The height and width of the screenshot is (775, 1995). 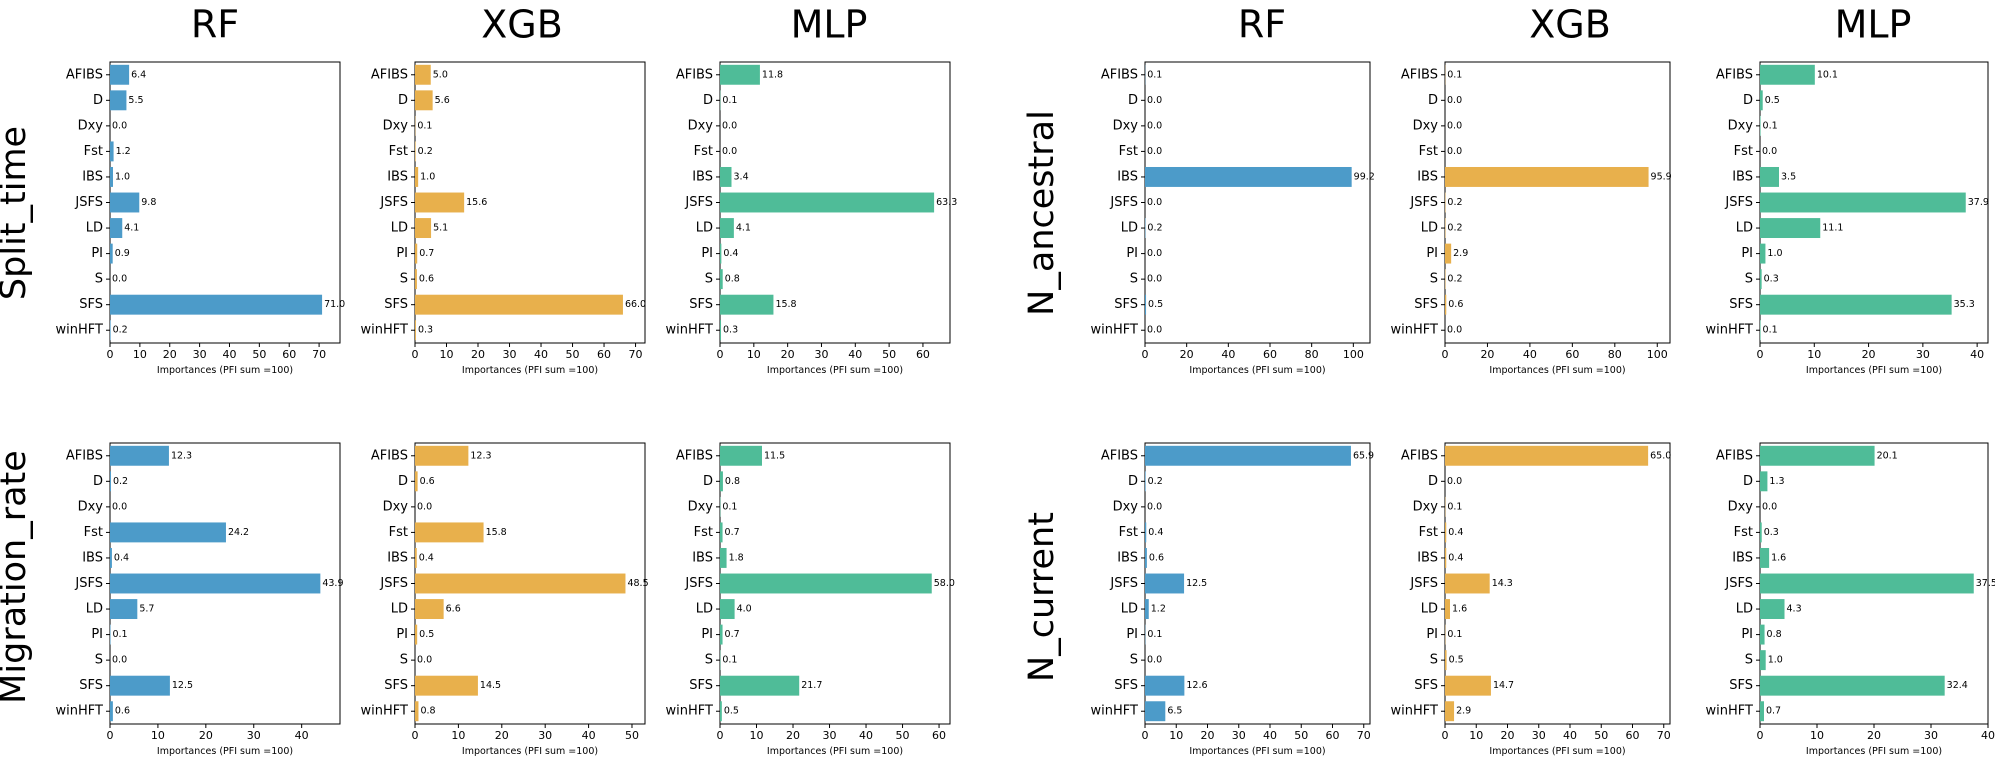 I want to click on category-label-split-time-rf-winhft: winHFT, so click(x=80, y=330).